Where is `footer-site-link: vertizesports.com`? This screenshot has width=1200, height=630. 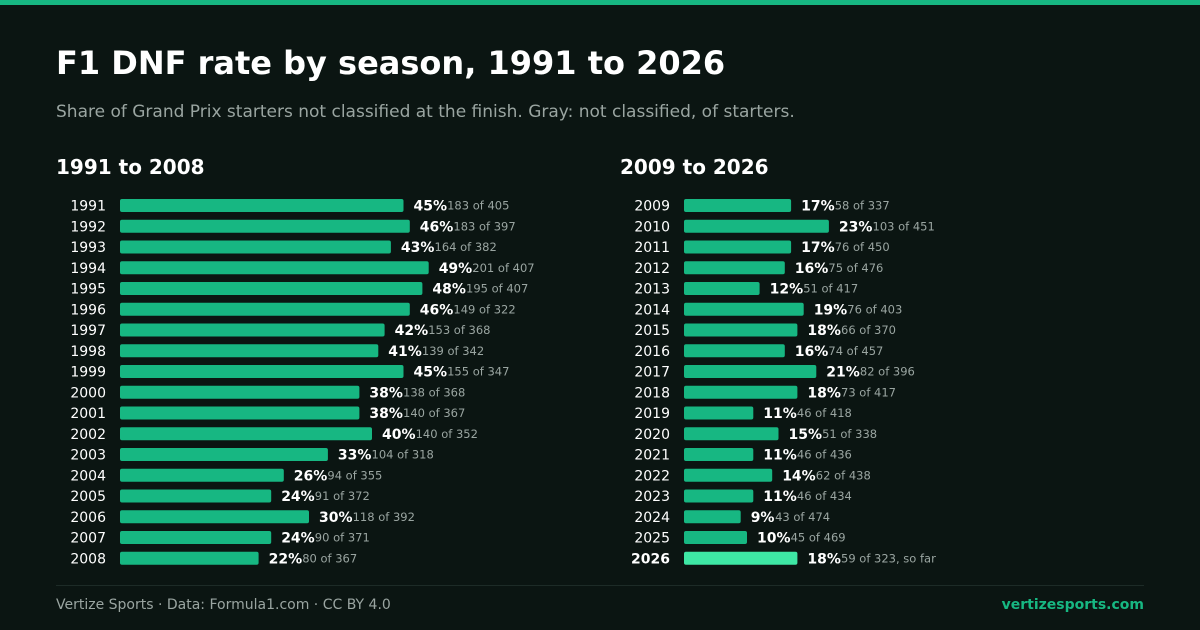 footer-site-link: vertizesports.com is located at coordinates (1072, 605).